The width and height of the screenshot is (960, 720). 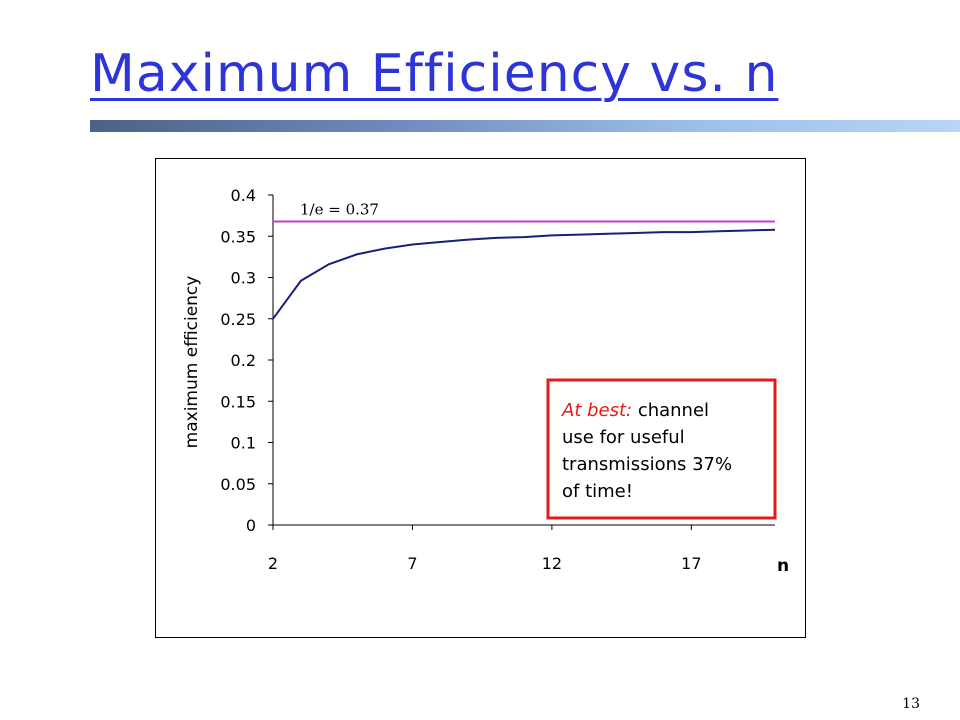 I want to click on y-tick-label: 0.05, so click(x=238, y=484).